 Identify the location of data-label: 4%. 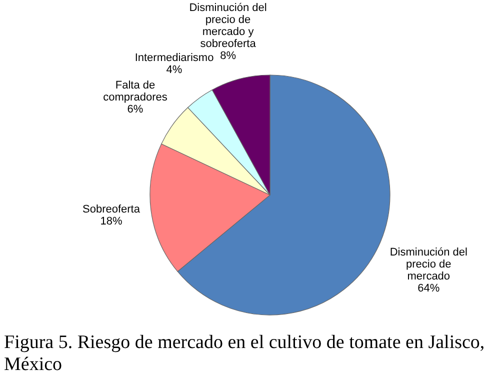
(174, 70).